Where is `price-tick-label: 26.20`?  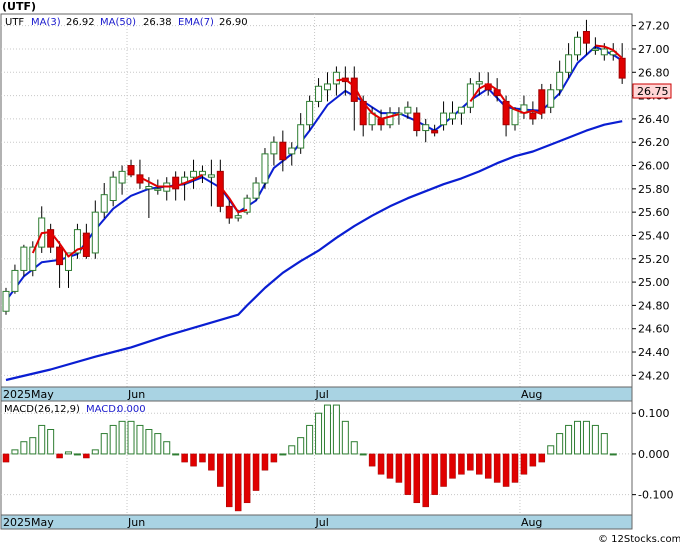
price-tick-label: 26.20 is located at coordinates (654, 142).